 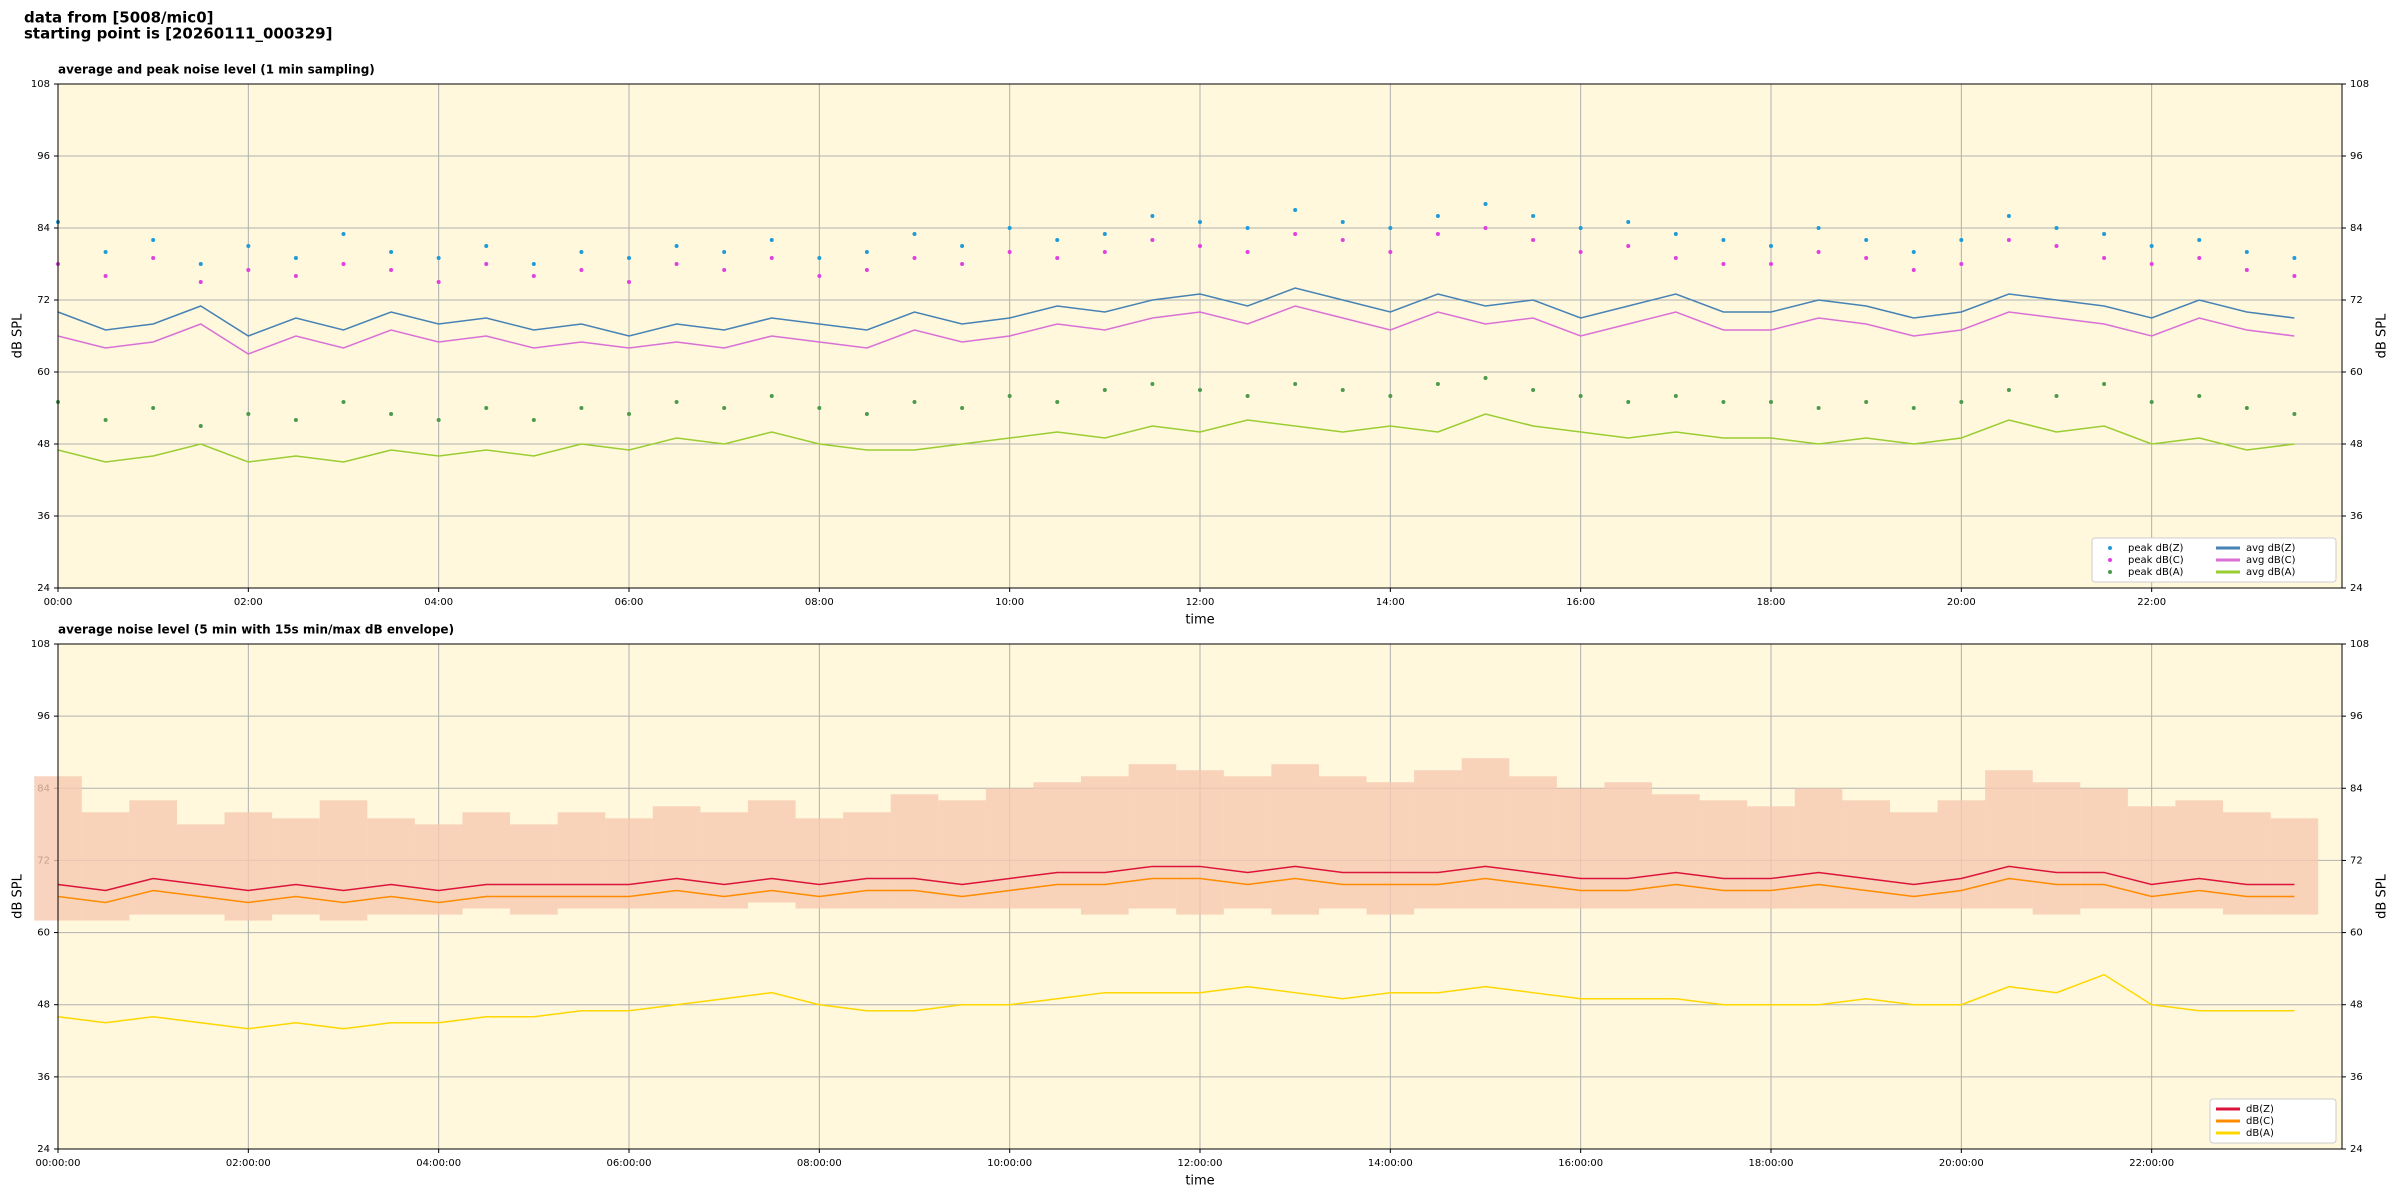 I want to click on y-tick-label: 72, so click(x=43, y=300).